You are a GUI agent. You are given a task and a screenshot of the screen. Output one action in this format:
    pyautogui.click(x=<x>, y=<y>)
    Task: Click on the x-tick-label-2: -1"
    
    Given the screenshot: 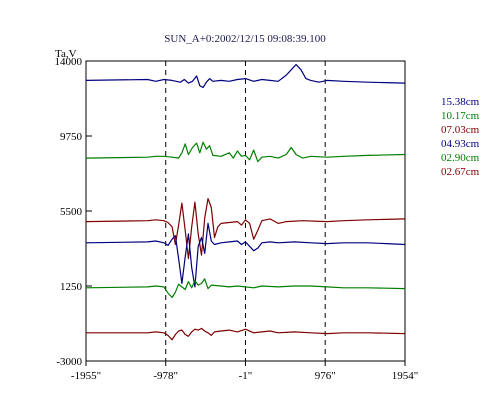 What is the action you would take?
    pyautogui.click(x=246, y=376)
    